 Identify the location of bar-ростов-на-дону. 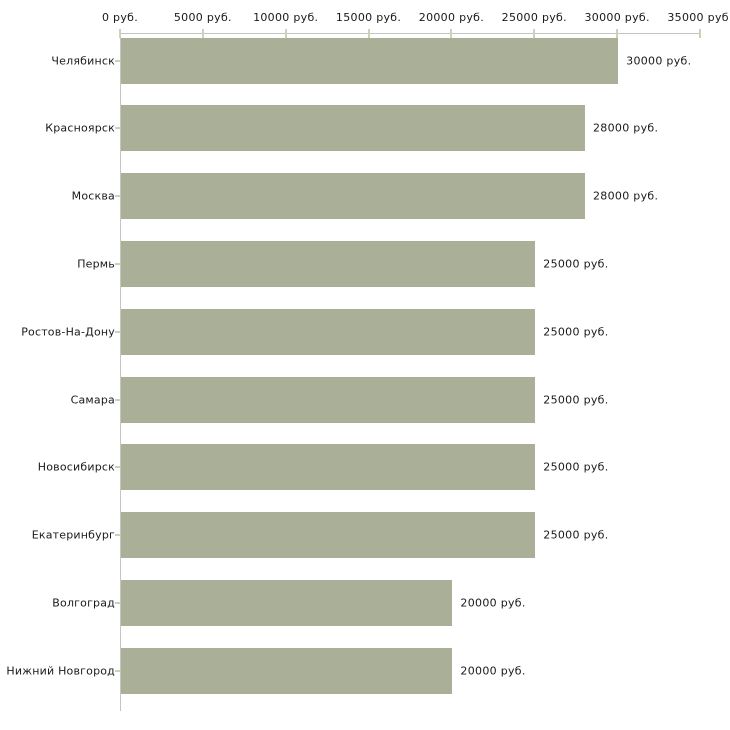
(328, 331).